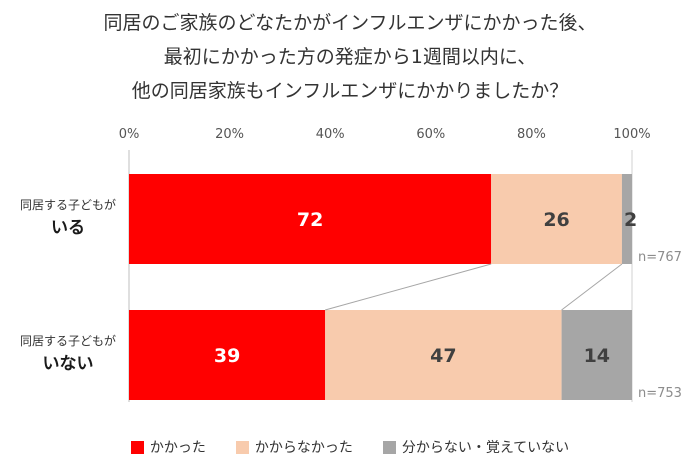 The image size is (700, 471). What do you see at coordinates (129, 134) in the screenshot?
I see `x-tick-label: 0%` at bounding box center [129, 134].